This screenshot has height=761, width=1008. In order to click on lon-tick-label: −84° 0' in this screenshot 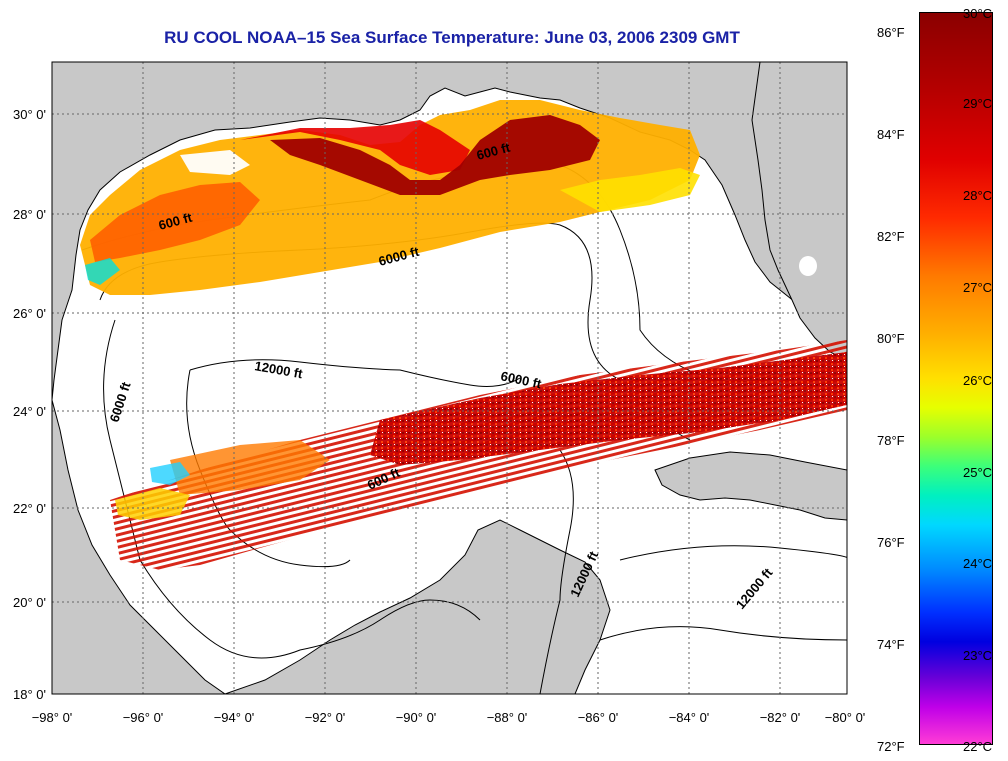, I will do `click(689, 717)`.